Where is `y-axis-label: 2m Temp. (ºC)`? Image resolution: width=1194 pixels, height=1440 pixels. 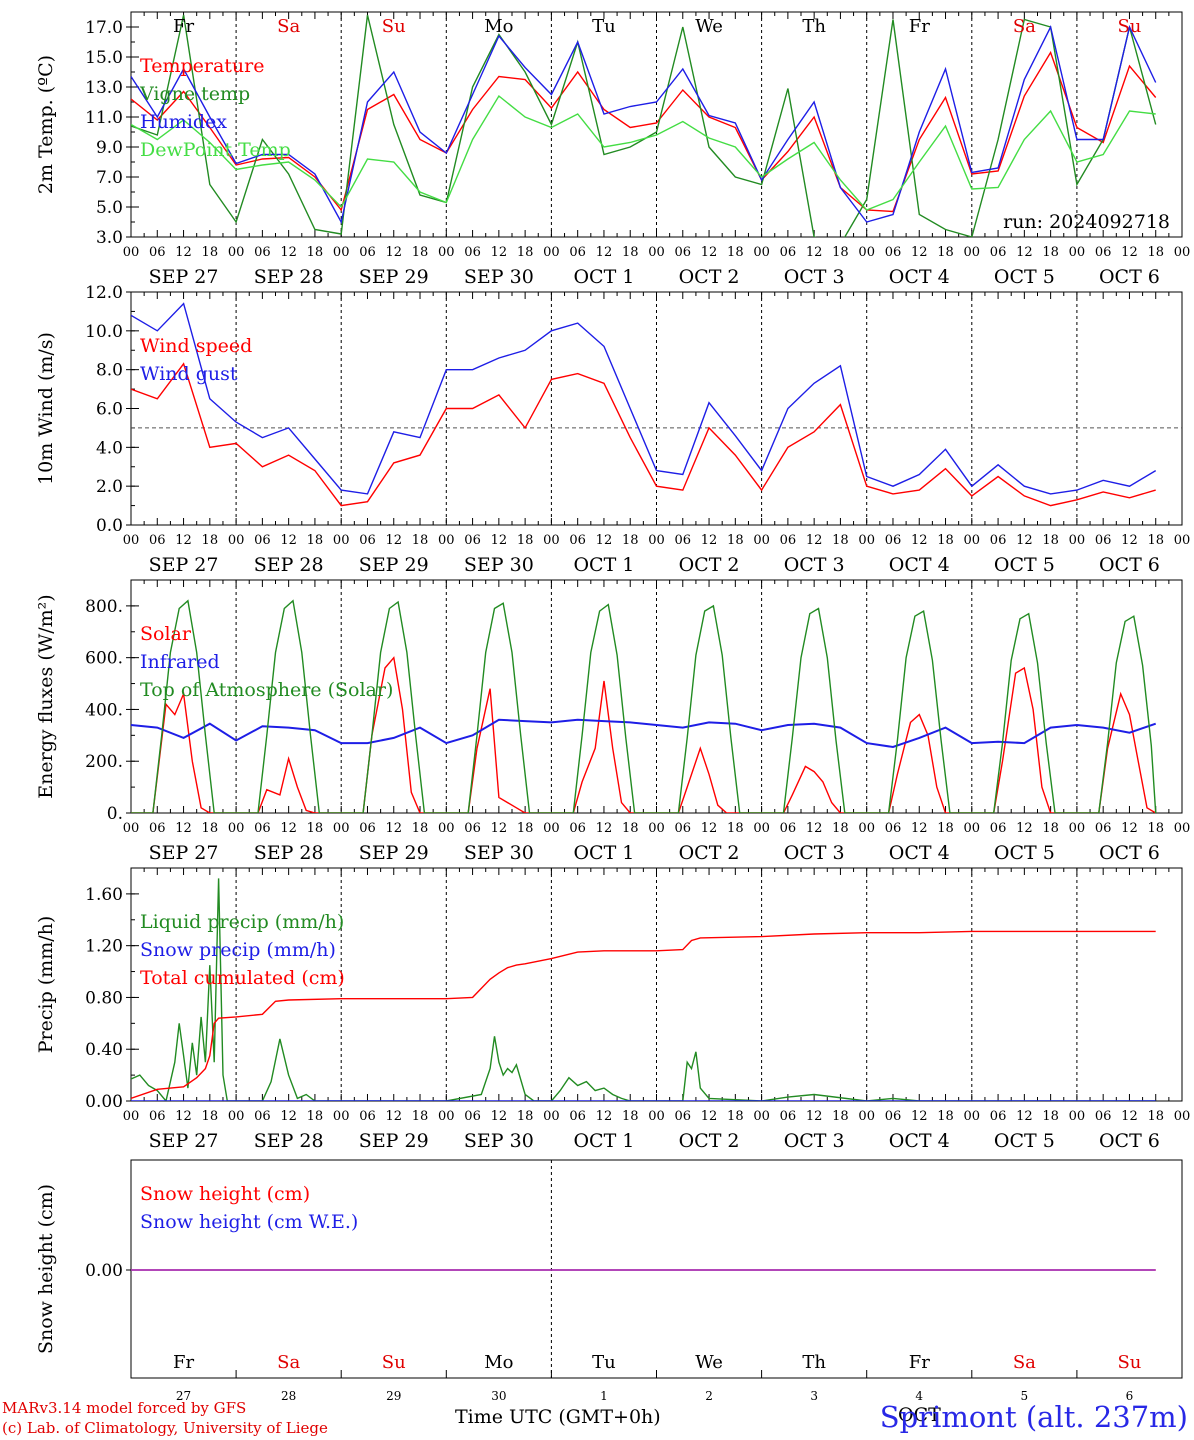
y-axis-label: 2m Temp. (ºC) is located at coordinates (46, 124).